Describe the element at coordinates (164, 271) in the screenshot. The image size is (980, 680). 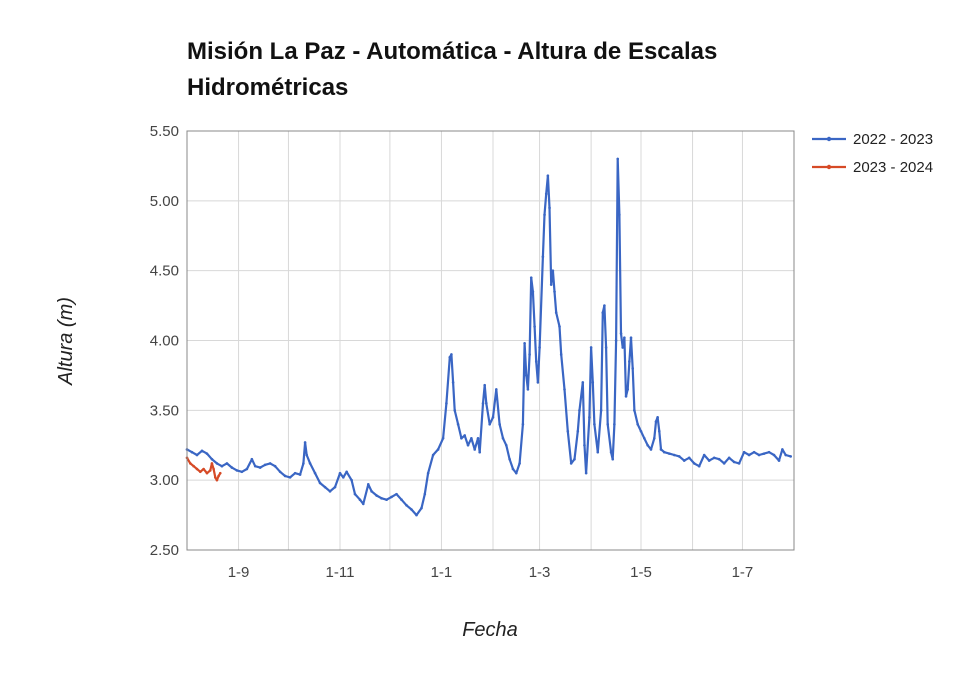
I see `y-tick-label: 4.50` at that location.